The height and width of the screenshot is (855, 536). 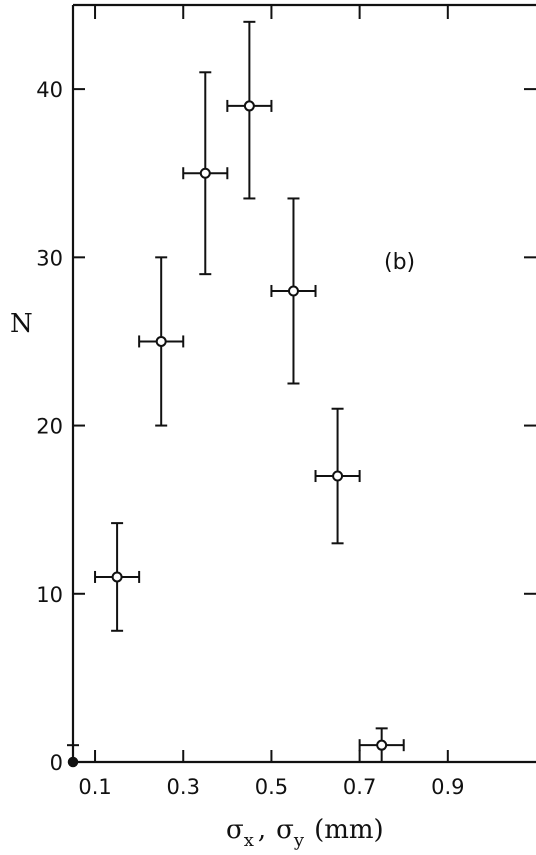 What do you see at coordinates (235, 830) in the screenshot?
I see `x-label-sigma-x: σ` at bounding box center [235, 830].